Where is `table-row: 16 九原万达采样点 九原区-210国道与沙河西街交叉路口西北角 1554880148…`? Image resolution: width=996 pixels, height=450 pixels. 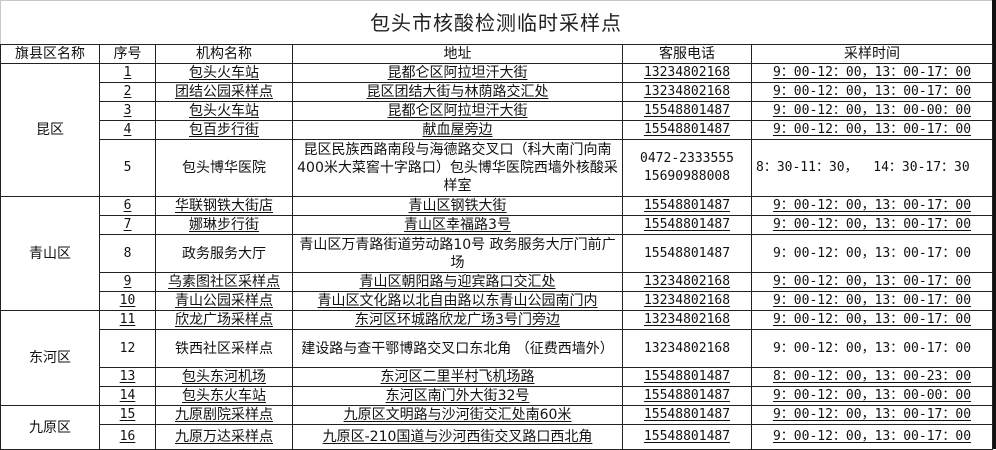 table-row: 16 九原万达采样点 九原区-210国道与沙河西街交叉路口西北角 1554880148… is located at coordinates (497, 437).